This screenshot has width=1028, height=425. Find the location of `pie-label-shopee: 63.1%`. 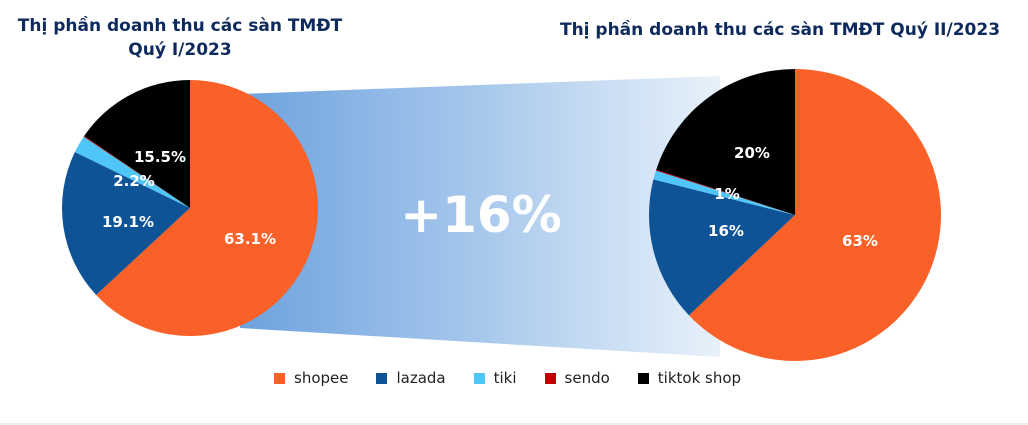

pie-label-shopee: 63.1% is located at coordinates (250, 239).